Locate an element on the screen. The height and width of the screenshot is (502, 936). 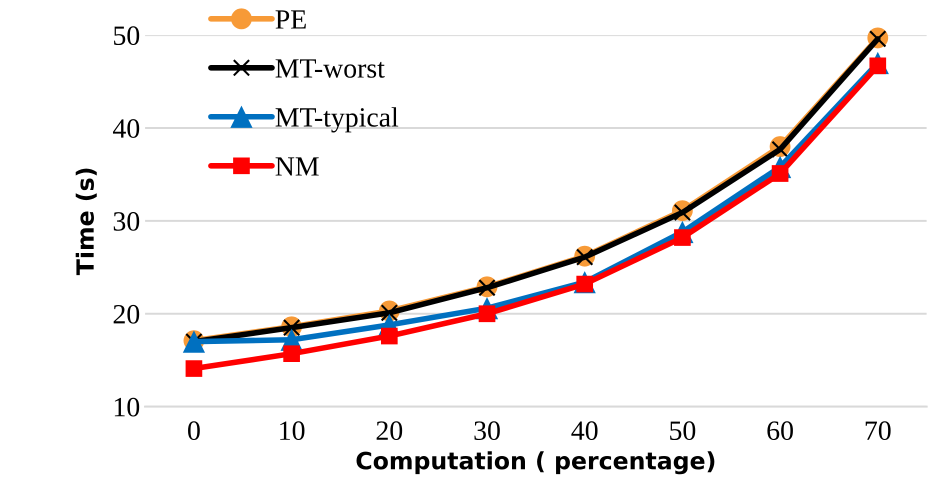
y-axis-title: Time (s) is located at coordinates (86, 222).